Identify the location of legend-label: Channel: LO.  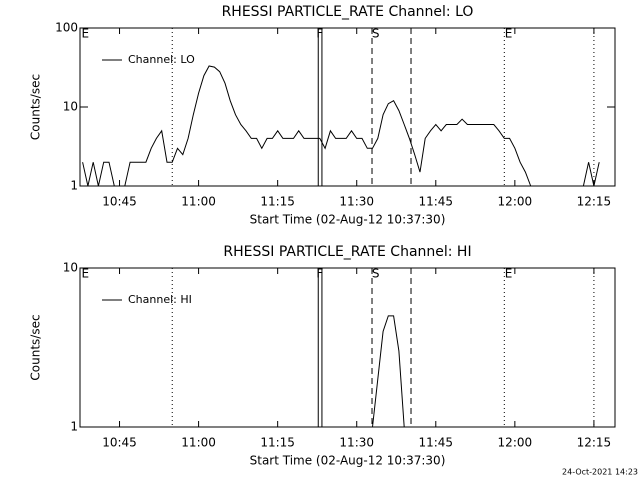
(161, 59).